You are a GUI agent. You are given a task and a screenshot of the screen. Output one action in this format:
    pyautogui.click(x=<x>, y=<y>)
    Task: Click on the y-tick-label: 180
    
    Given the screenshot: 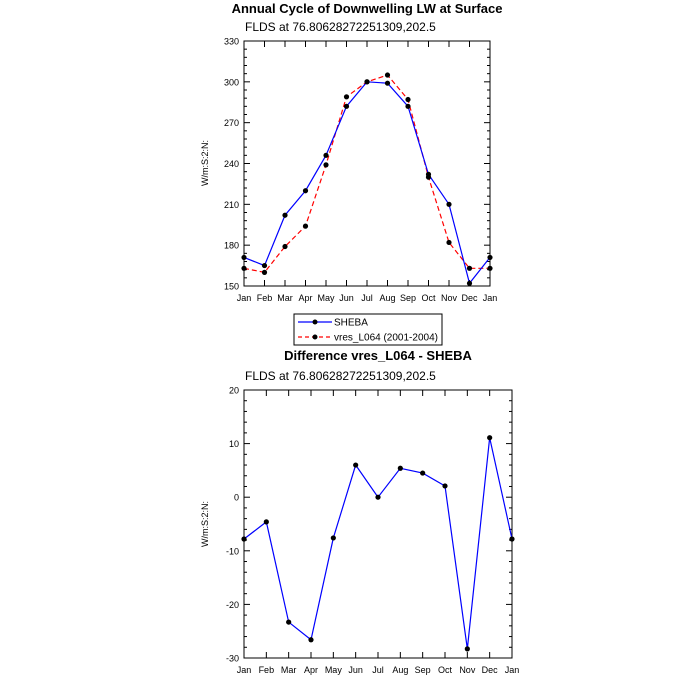 What is the action you would take?
    pyautogui.click(x=231, y=246)
    